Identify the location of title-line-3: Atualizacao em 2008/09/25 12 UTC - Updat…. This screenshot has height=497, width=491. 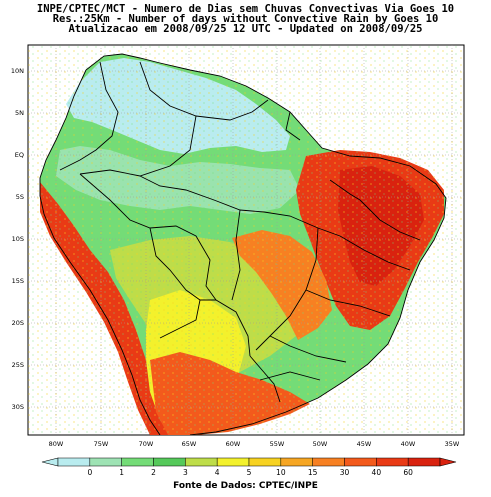
(245, 29).